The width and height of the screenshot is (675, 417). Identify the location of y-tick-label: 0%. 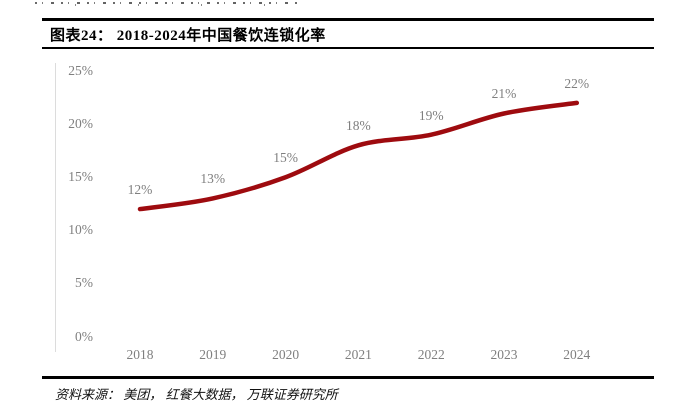
(84, 336).